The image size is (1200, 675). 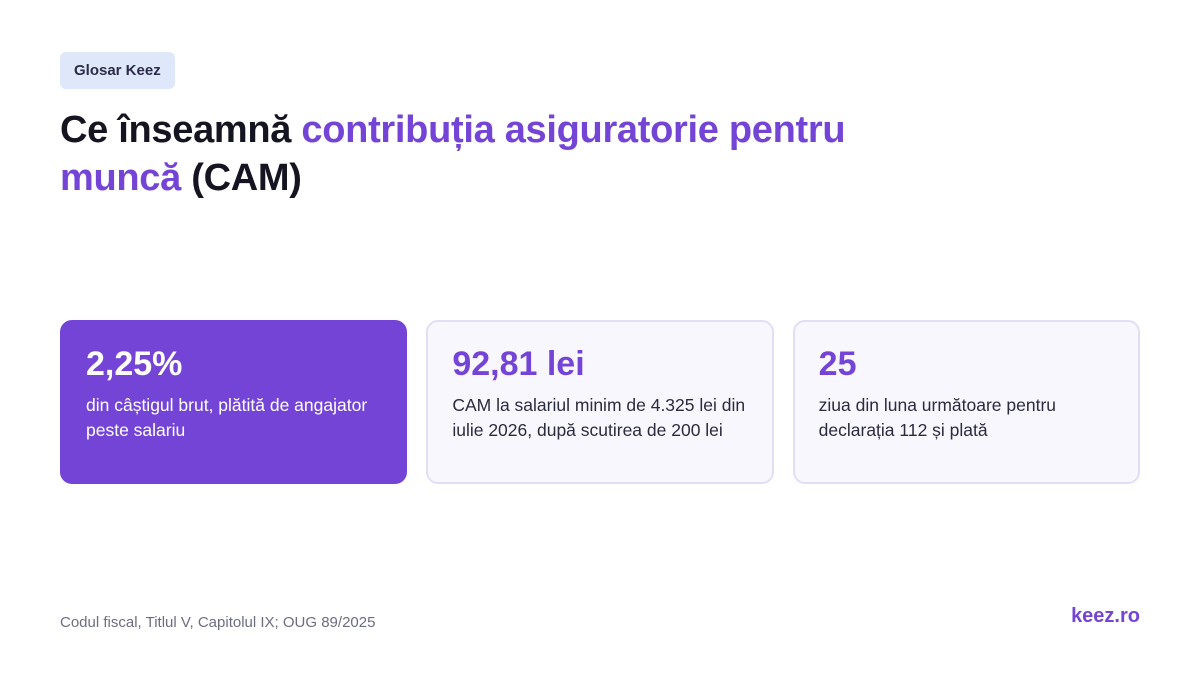 What do you see at coordinates (573, 130) in the screenshot?
I see `title-accent-1: contribuția asiguratorie pentru` at bounding box center [573, 130].